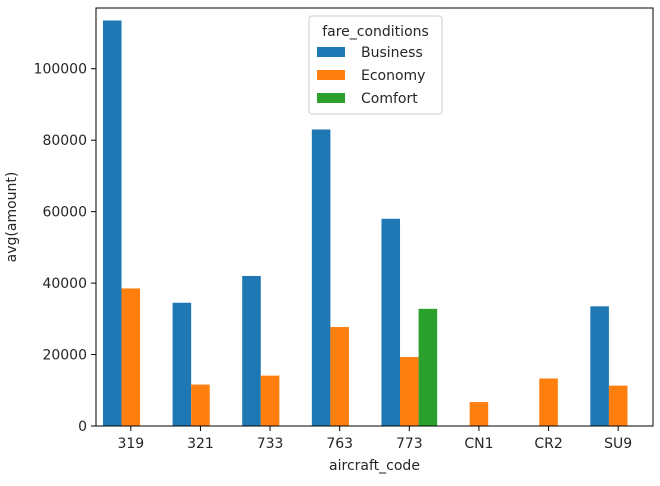  What do you see at coordinates (374, 466) in the screenshot?
I see `x-axis-label: aircraft_code` at bounding box center [374, 466].